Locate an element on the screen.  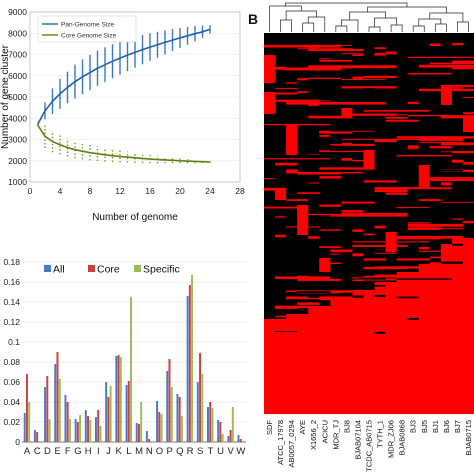
cog-bar-core-E is located at coordinates (57, 397).